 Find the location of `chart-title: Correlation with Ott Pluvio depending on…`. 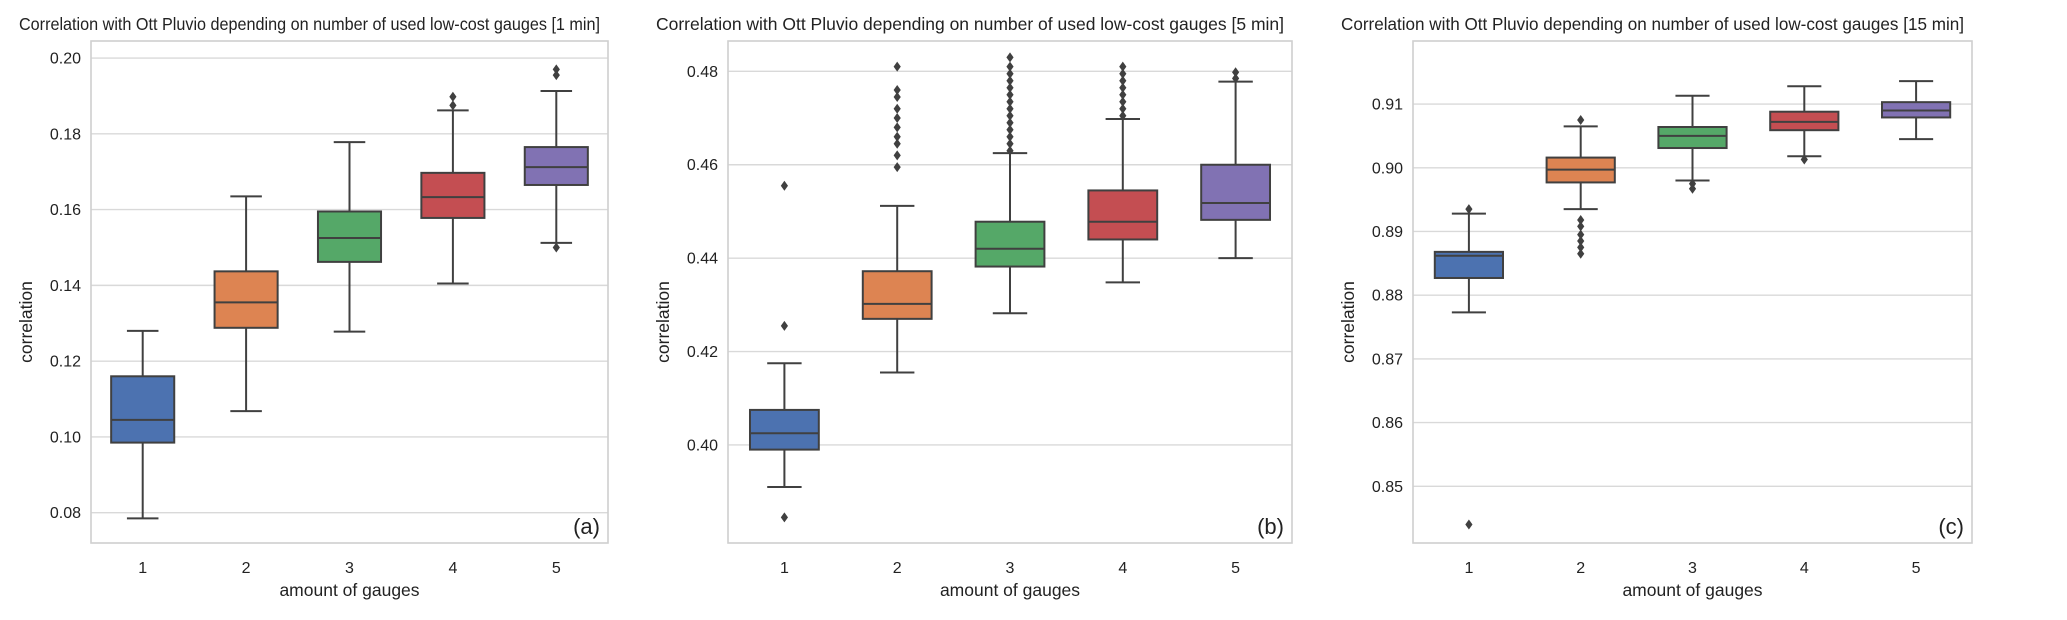

chart-title: Correlation with Ott Pluvio depending on… is located at coordinates (309, 24).